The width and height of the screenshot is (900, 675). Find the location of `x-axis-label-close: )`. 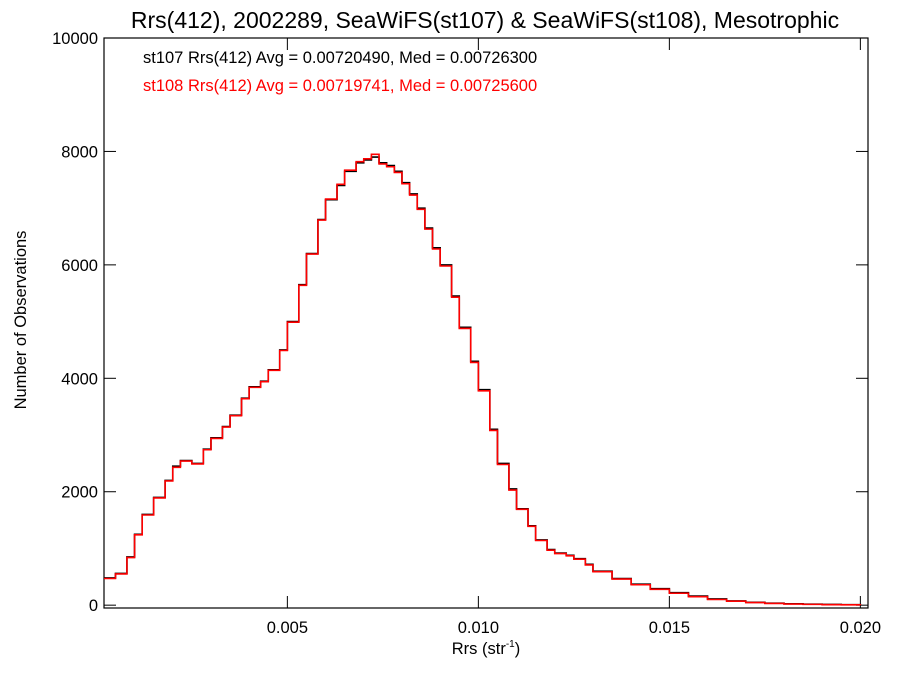

x-axis-label-close: ) is located at coordinates (518, 649).